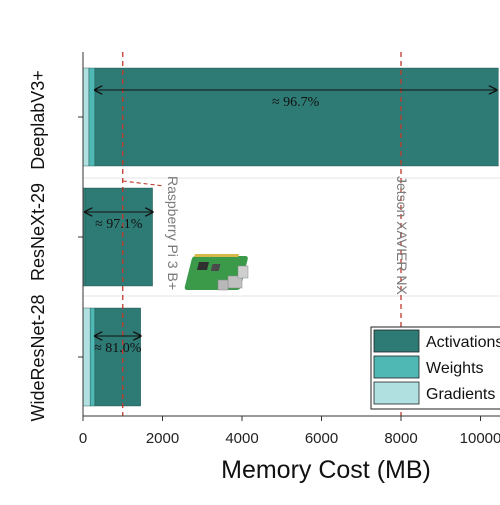  What do you see at coordinates (173, 233) in the screenshot?
I see `reference-label-0: Raspberry Pi 3 B+` at bounding box center [173, 233].